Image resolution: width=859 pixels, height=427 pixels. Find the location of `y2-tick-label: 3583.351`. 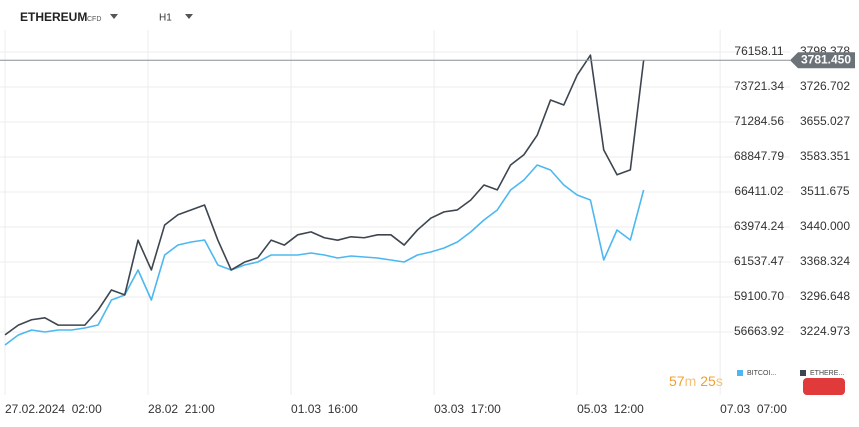

y2-tick-label: 3583.351 is located at coordinates (825, 156).